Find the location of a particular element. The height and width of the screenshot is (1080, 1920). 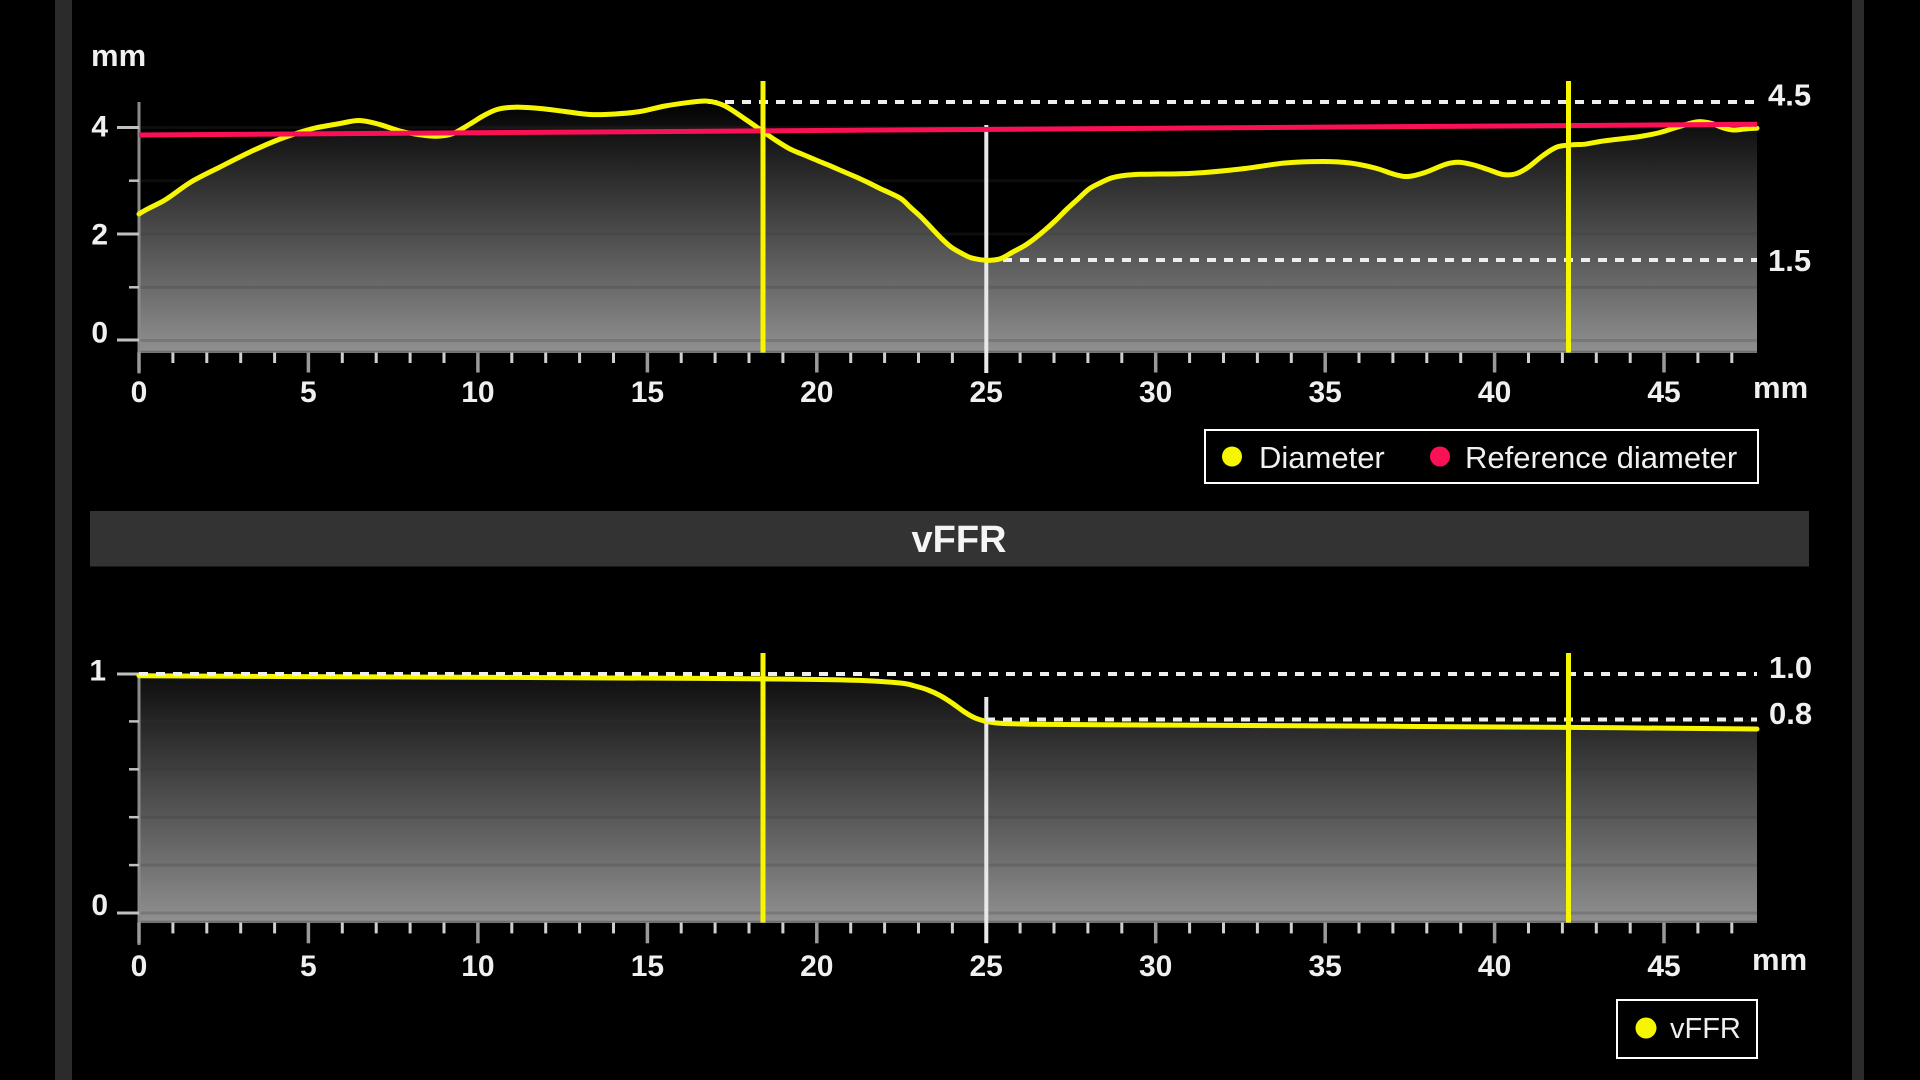

svg-text: 2 is located at coordinates (99, 234).